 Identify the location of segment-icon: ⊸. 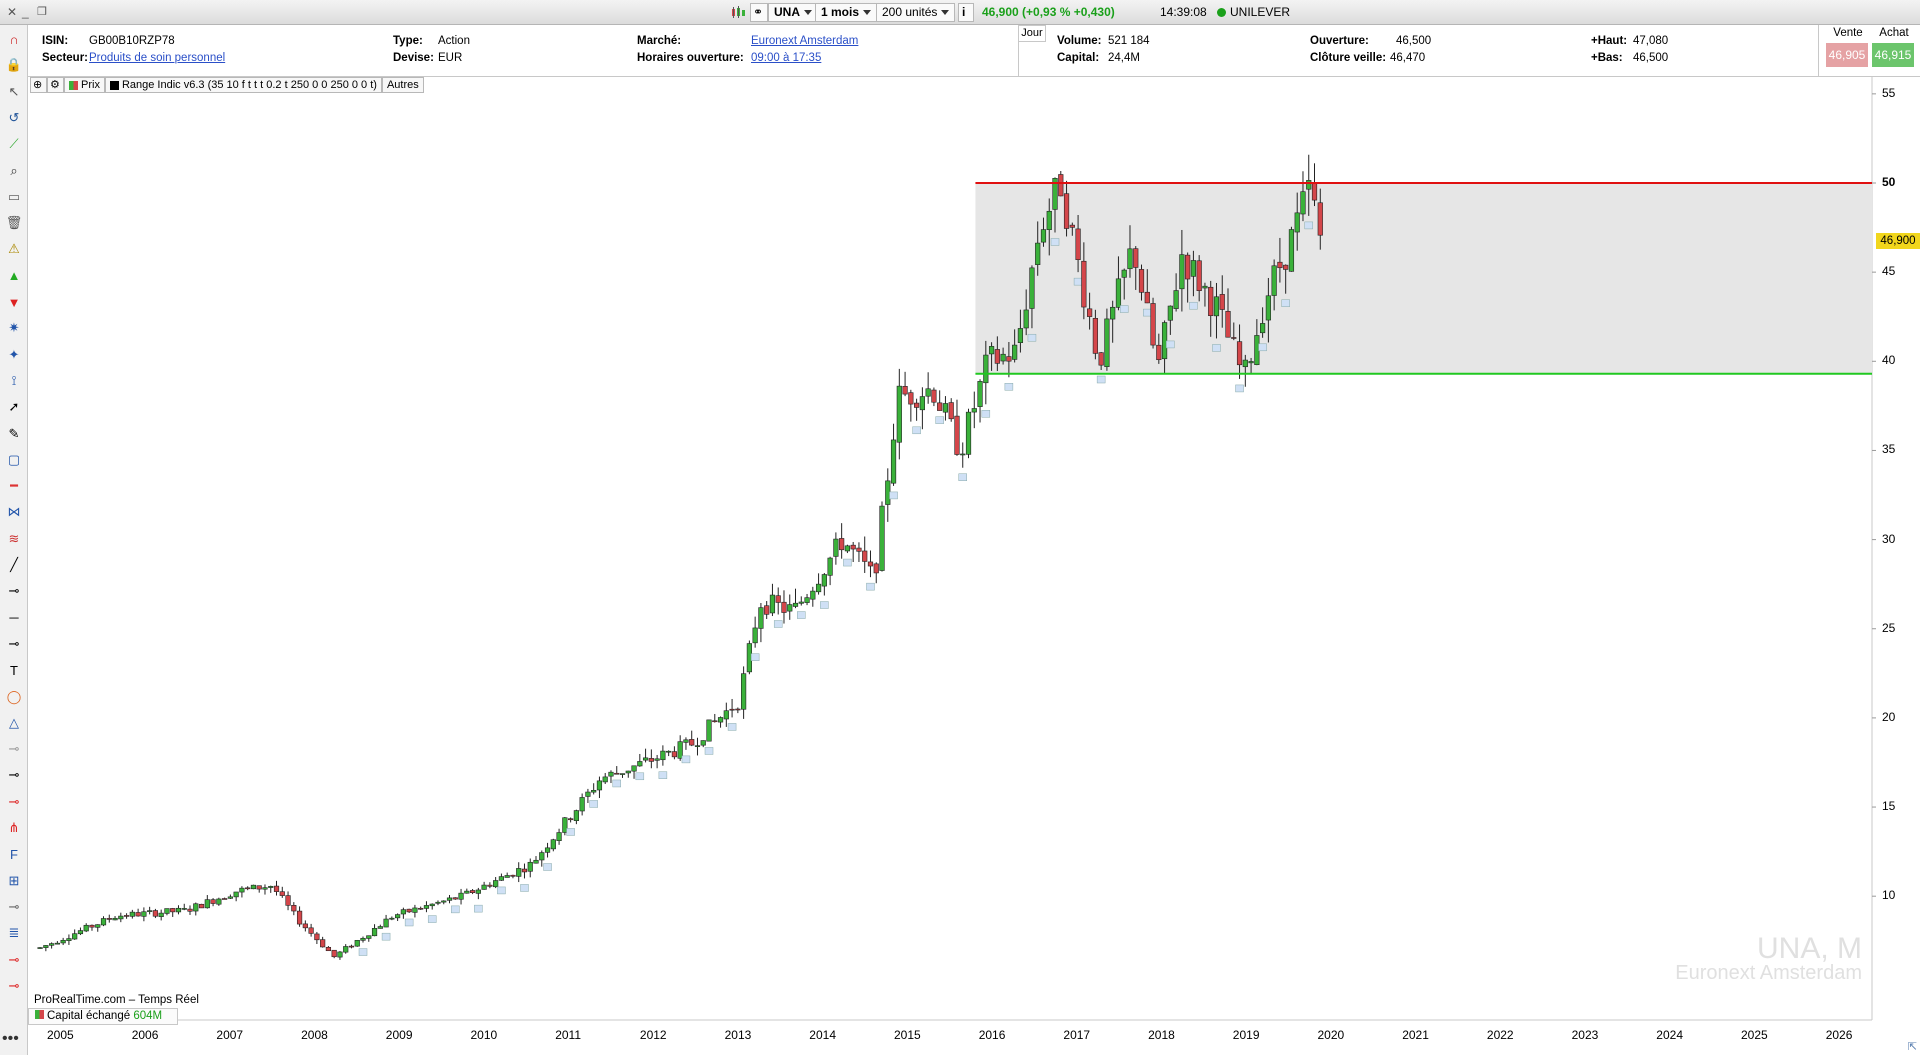
(14, 591).